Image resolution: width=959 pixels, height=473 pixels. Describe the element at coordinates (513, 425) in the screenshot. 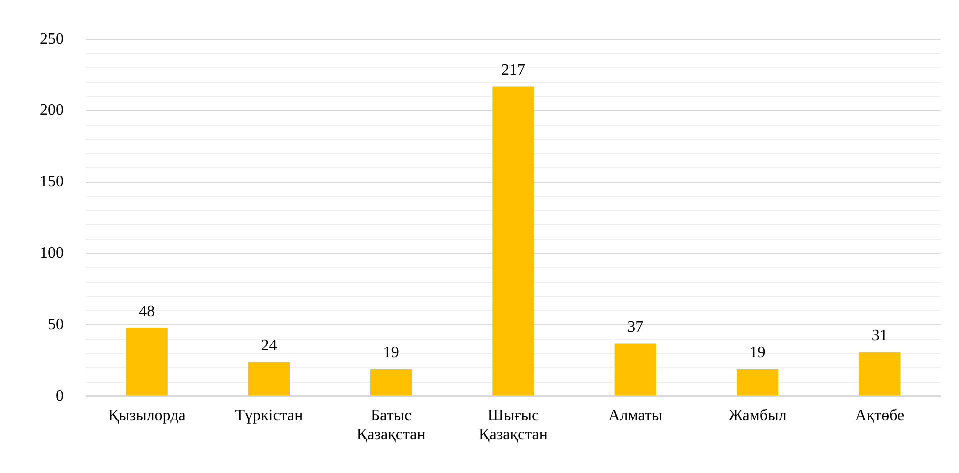

I see `x-tick-label: Шығыс Қазақстан` at that location.